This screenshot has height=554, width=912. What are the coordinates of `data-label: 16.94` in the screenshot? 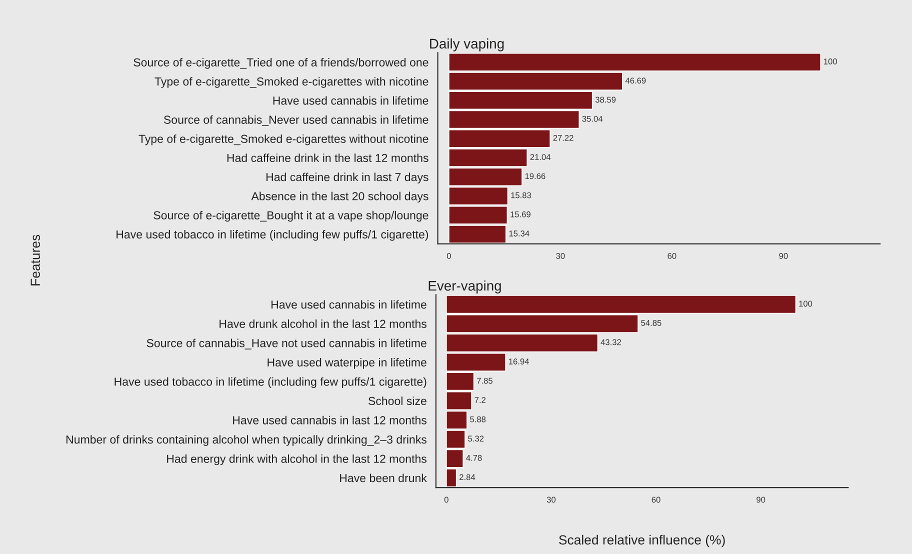 It's located at (519, 361).